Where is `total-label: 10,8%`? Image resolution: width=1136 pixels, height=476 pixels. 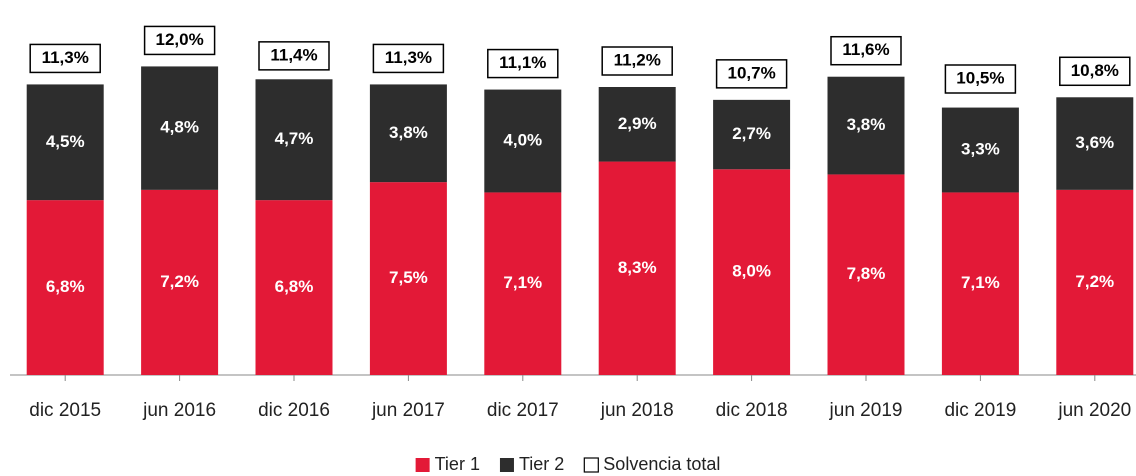 total-label: 10,8% is located at coordinates (1095, 70).